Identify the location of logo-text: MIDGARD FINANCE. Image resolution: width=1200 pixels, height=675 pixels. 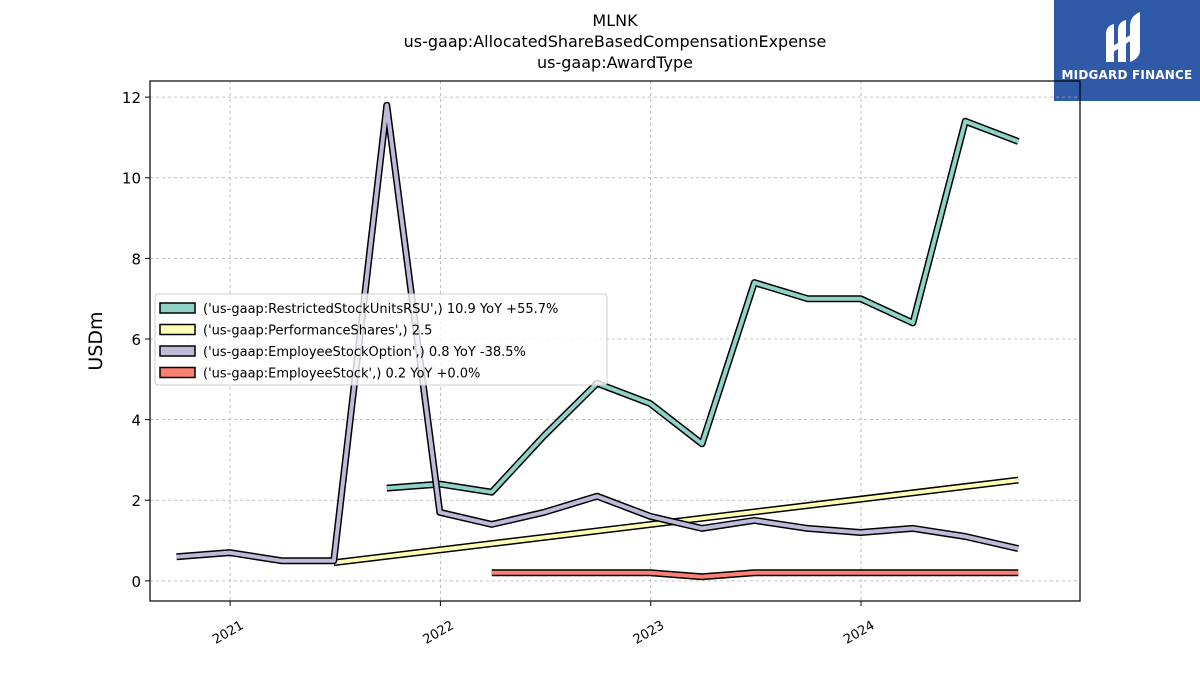
(1127, 75).